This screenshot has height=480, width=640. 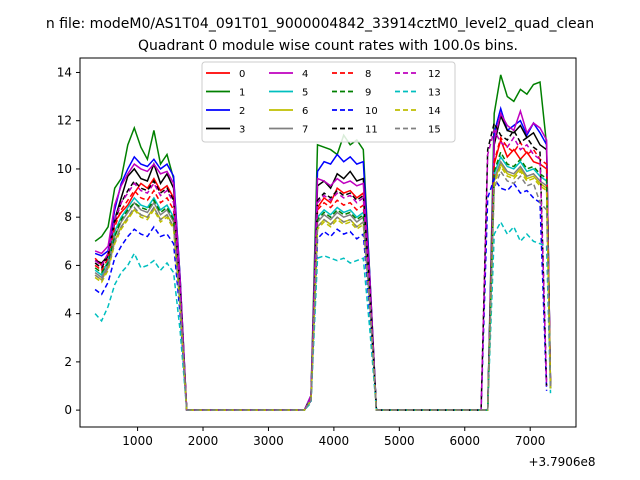 I want to click on legend-label-2: 2, so click(x=242, y=111).